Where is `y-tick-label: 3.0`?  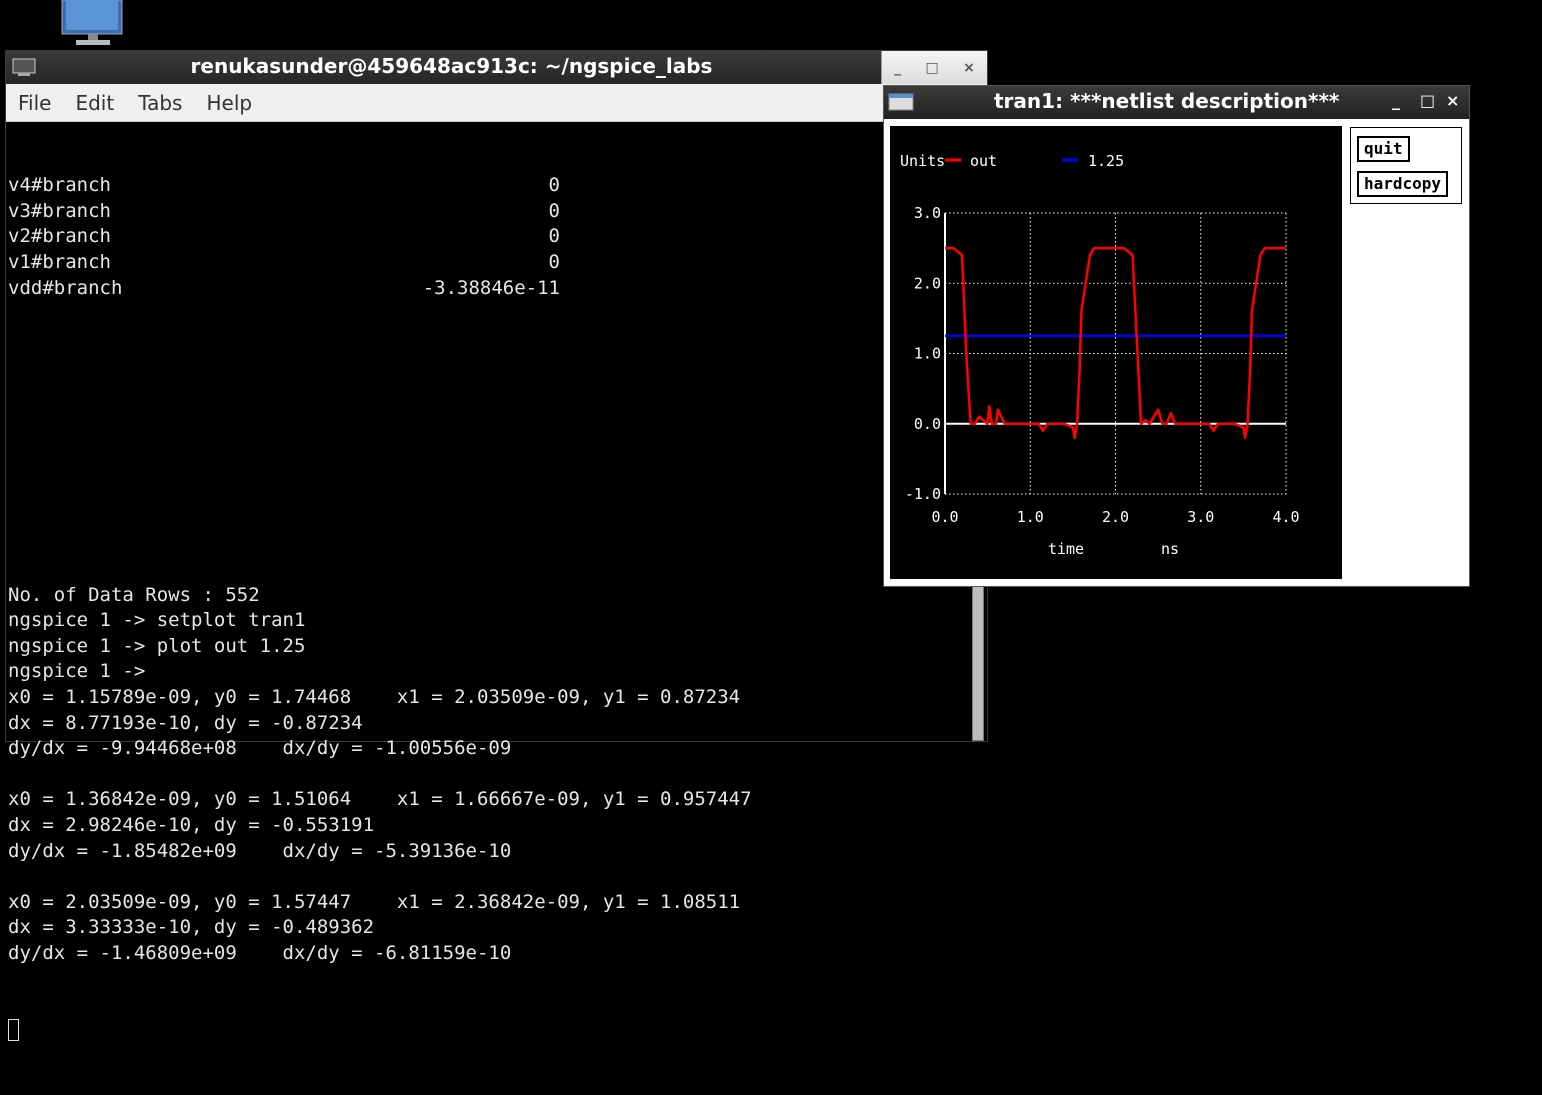
y-tick-label: 3.0 is located at coordinates (927, 213).